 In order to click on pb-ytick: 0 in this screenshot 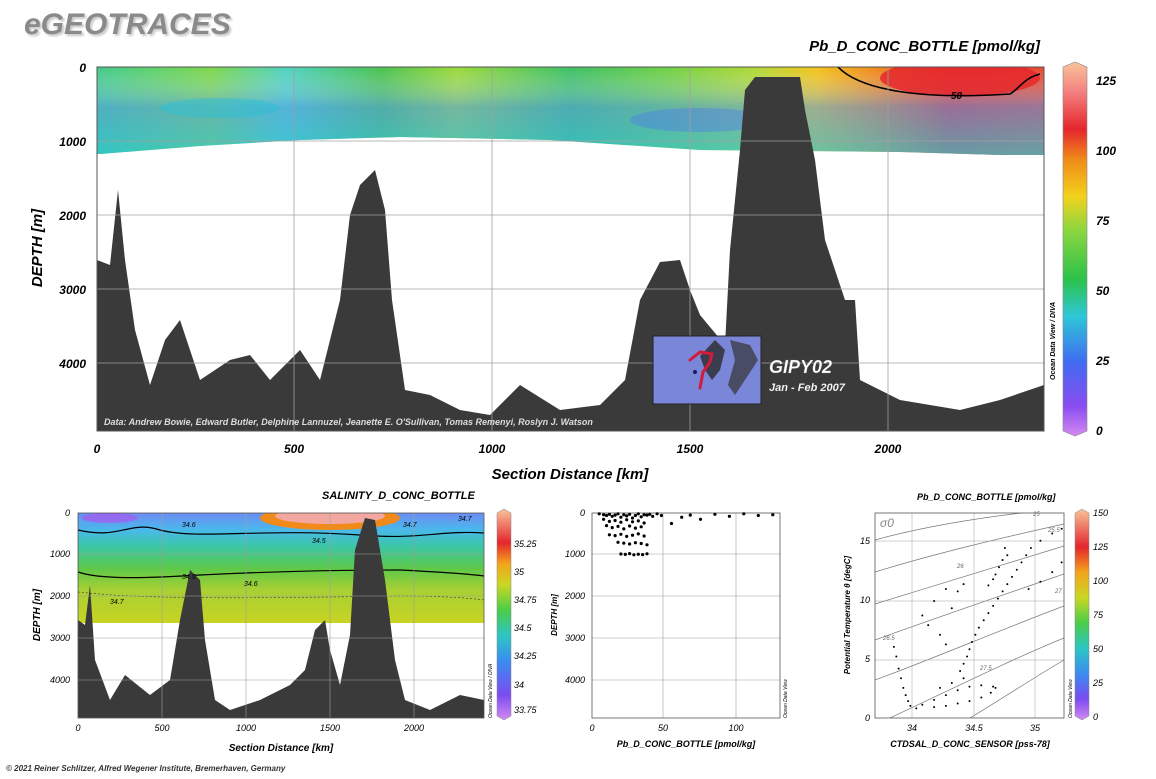, I will do `click(582, 513)`.